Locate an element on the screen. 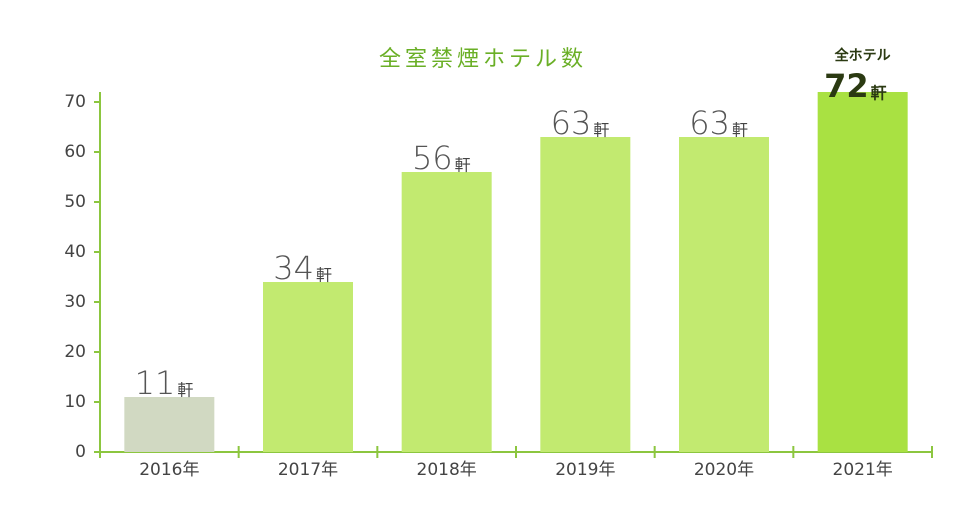  chart-title: 全室禁煙ホテル数 is located at coordinates (483, 59).